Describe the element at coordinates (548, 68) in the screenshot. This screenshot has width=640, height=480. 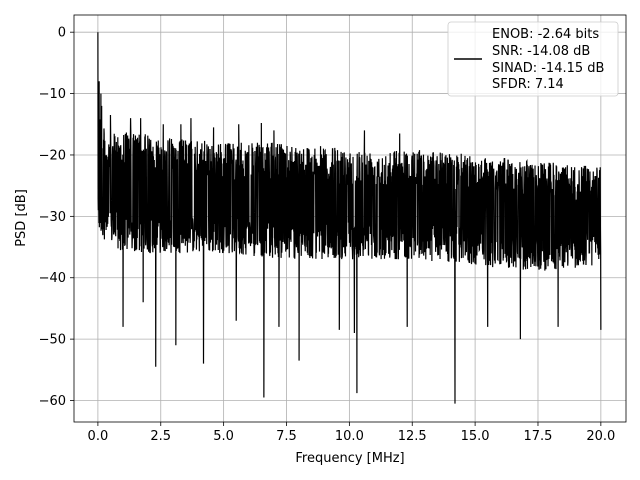
I see `legend-entry-sinad: SINAD: -14.15 dB` at that location.